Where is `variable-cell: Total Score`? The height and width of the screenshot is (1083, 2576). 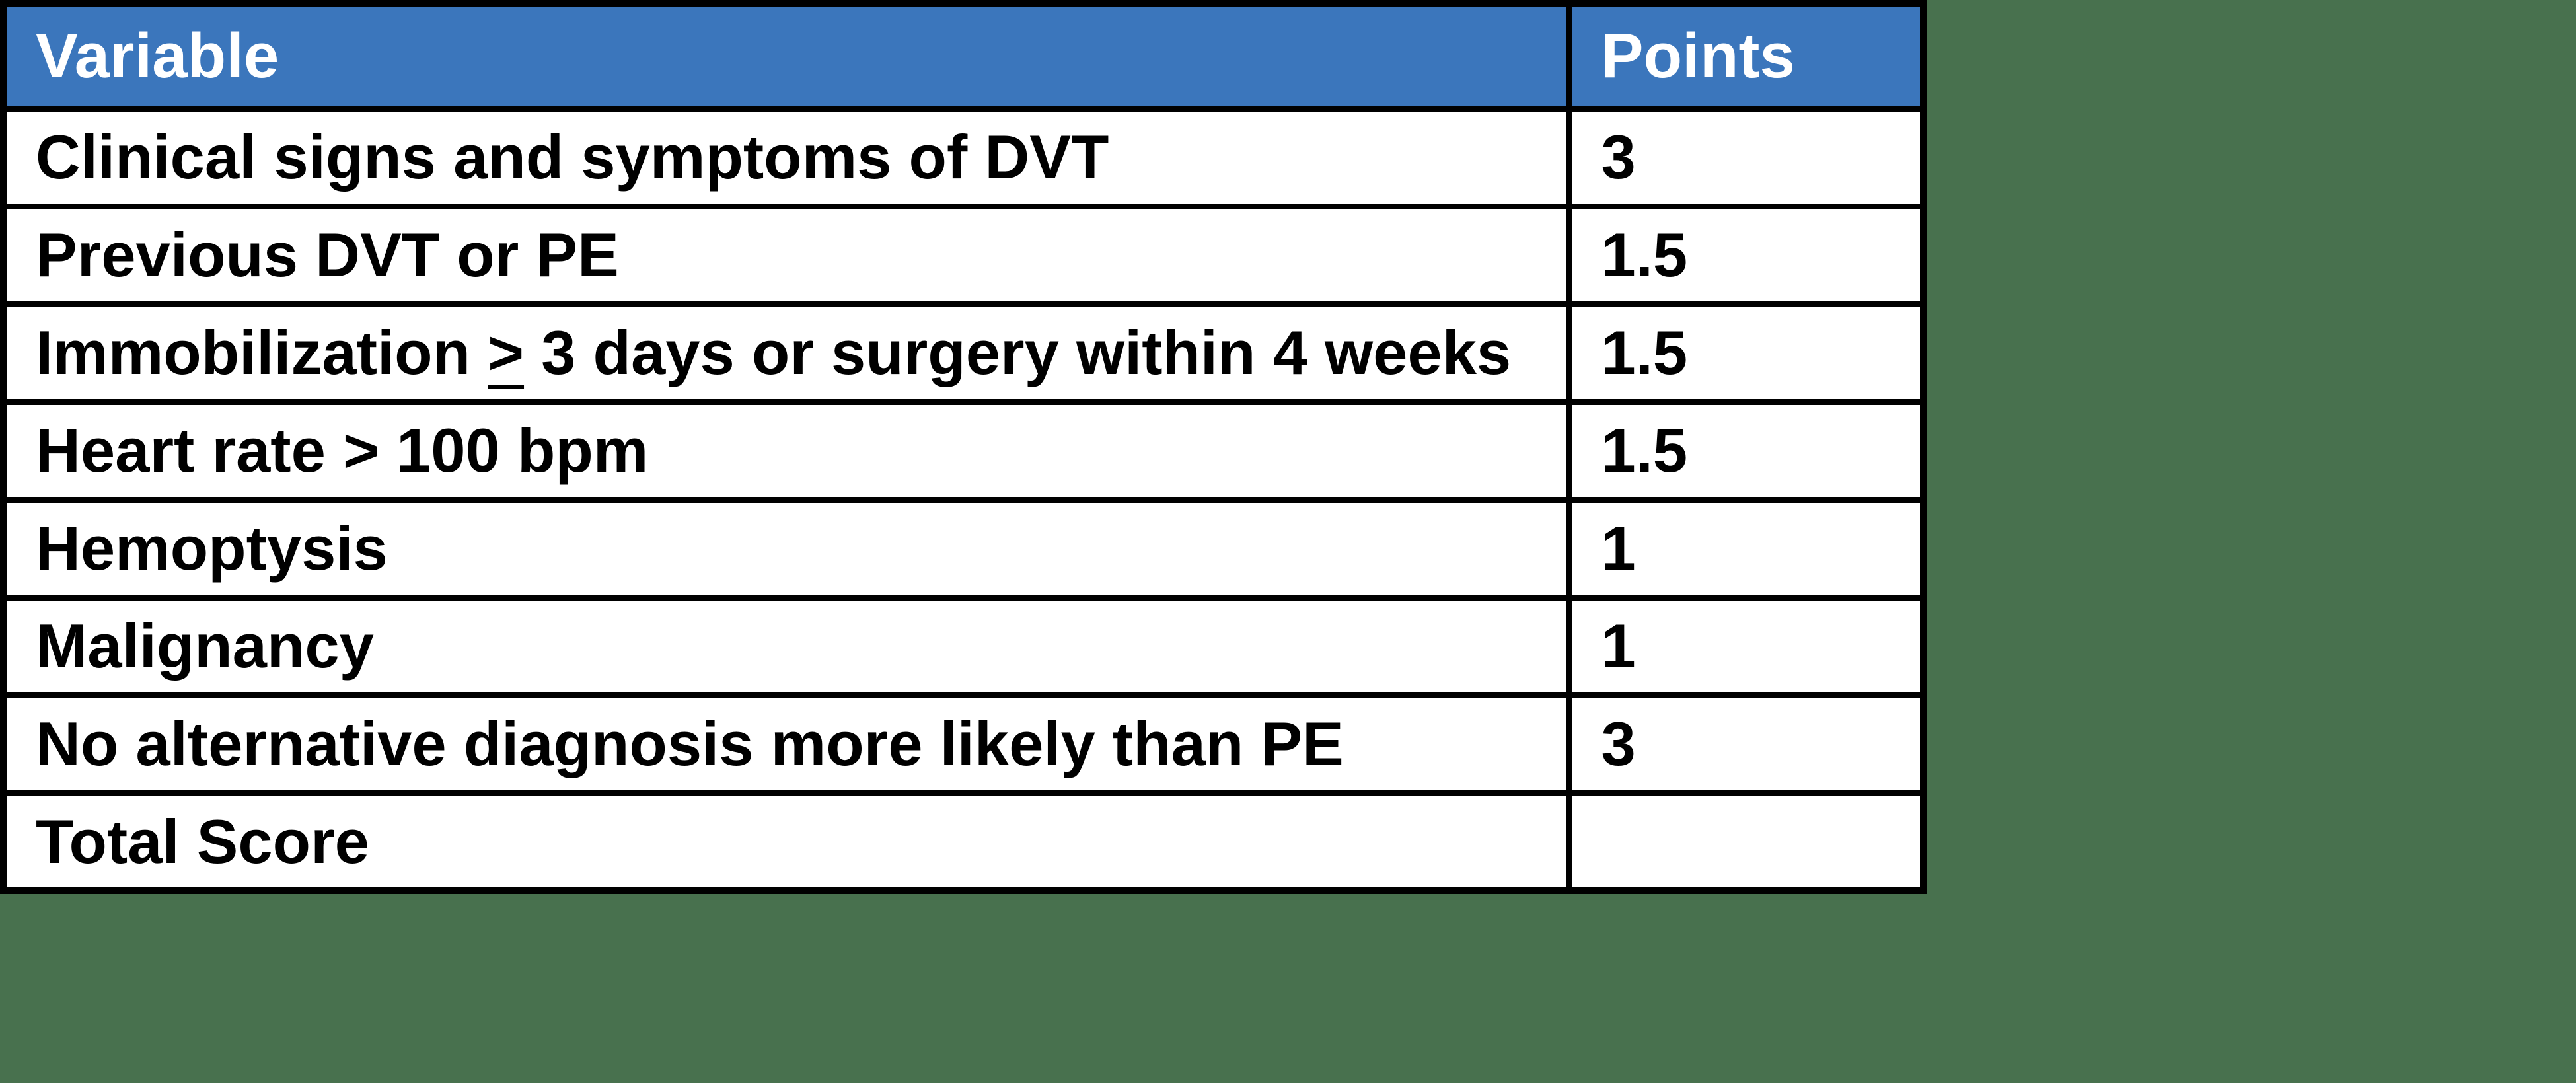
variable-cell: Total Score is located at coordinates (786, 842).